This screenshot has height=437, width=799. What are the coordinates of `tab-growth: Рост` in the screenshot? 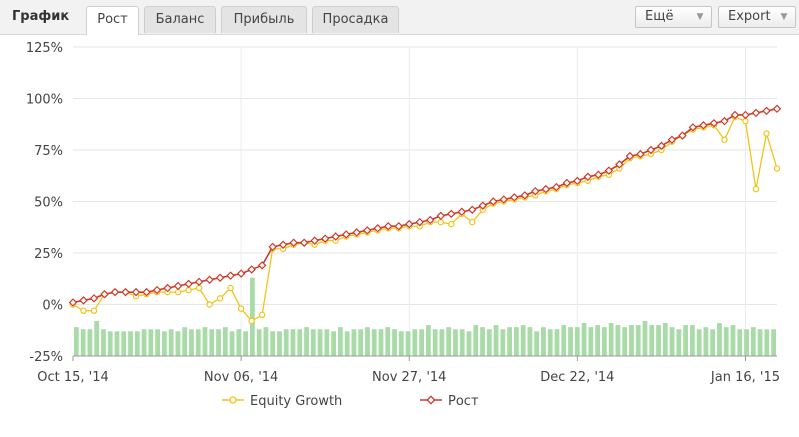 It's located at (112, 20).